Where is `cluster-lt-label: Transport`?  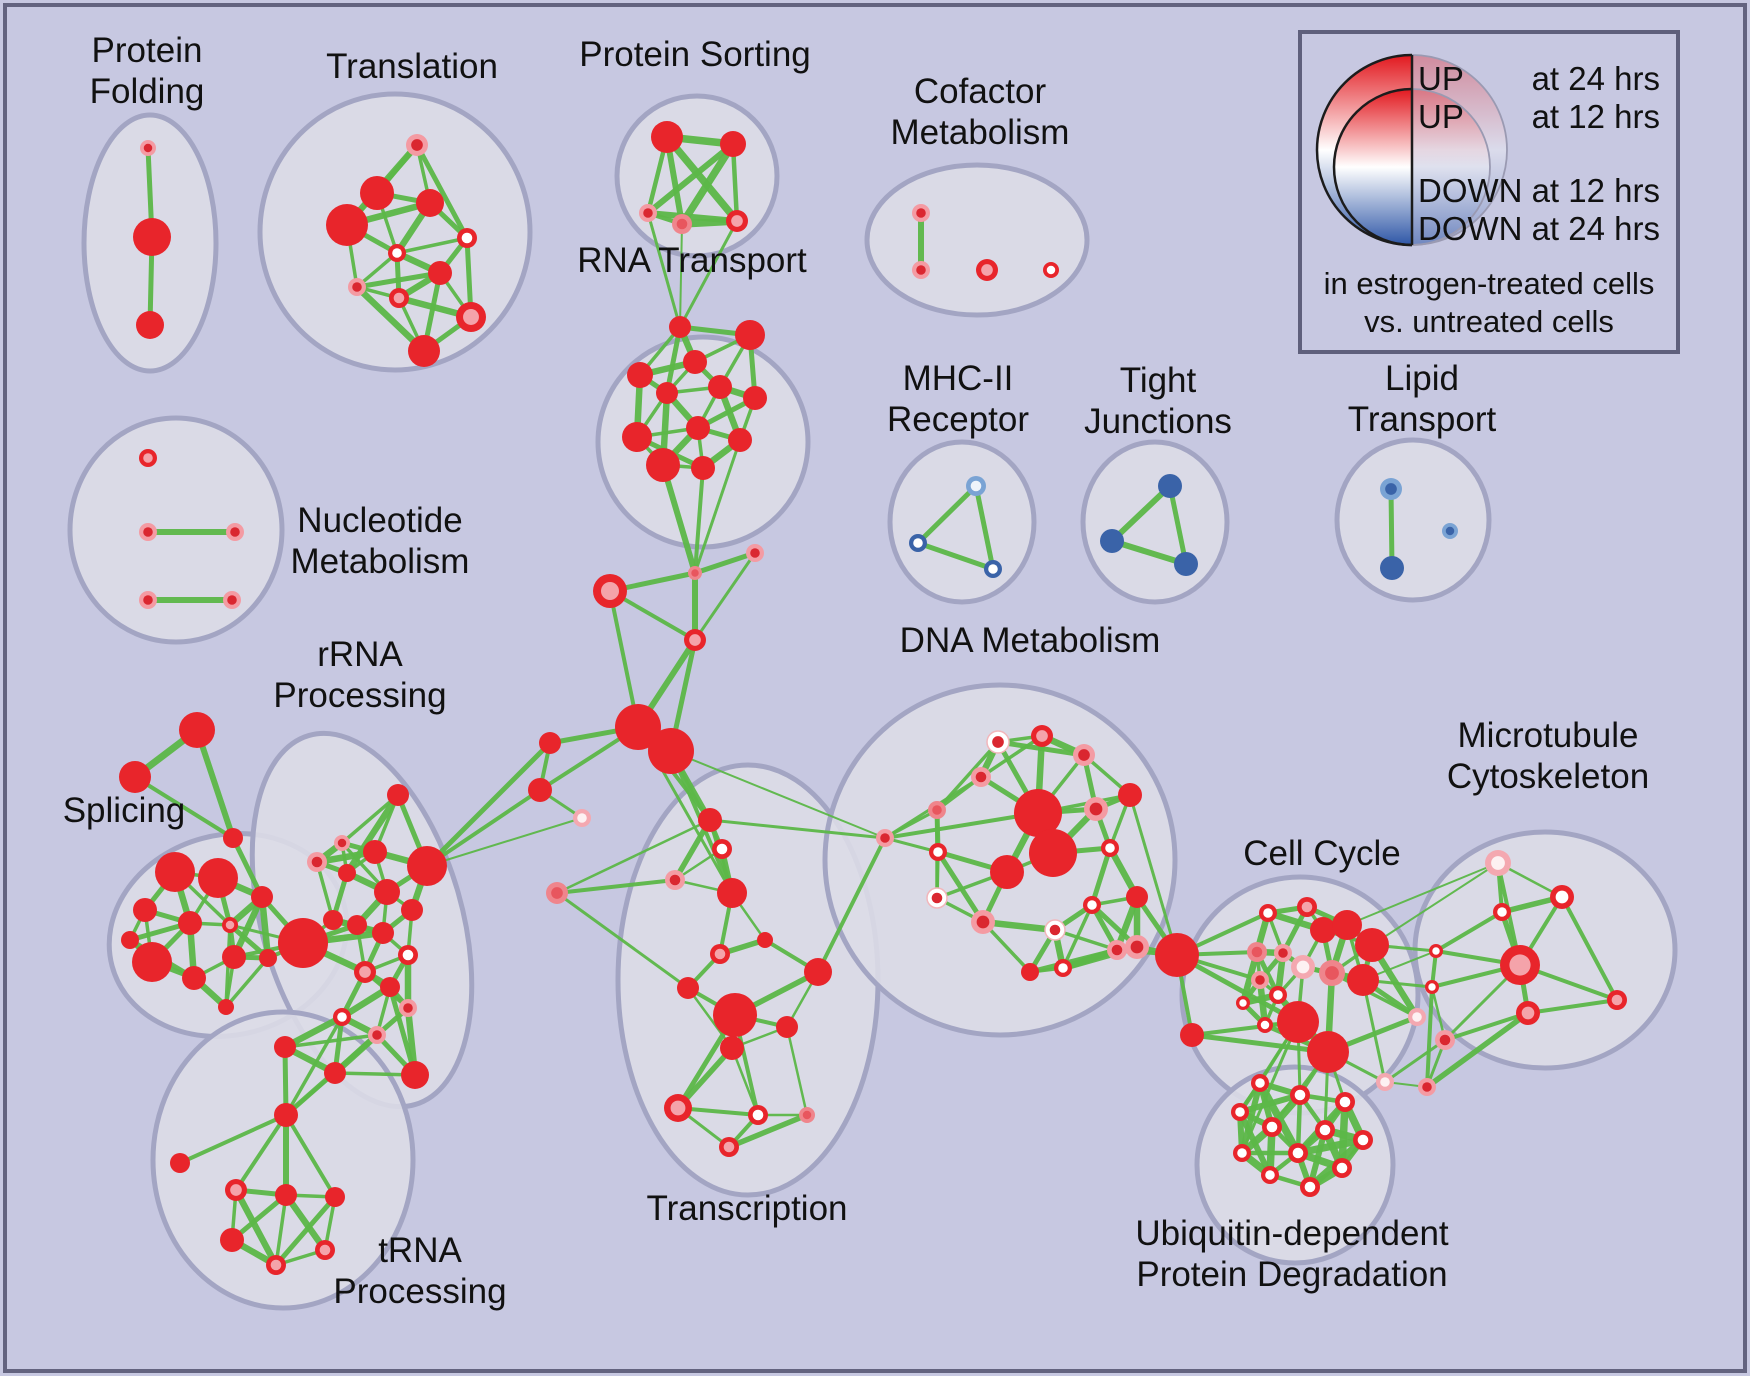
cluster-lt-label: Transport is located at coordinates (1422, 419).